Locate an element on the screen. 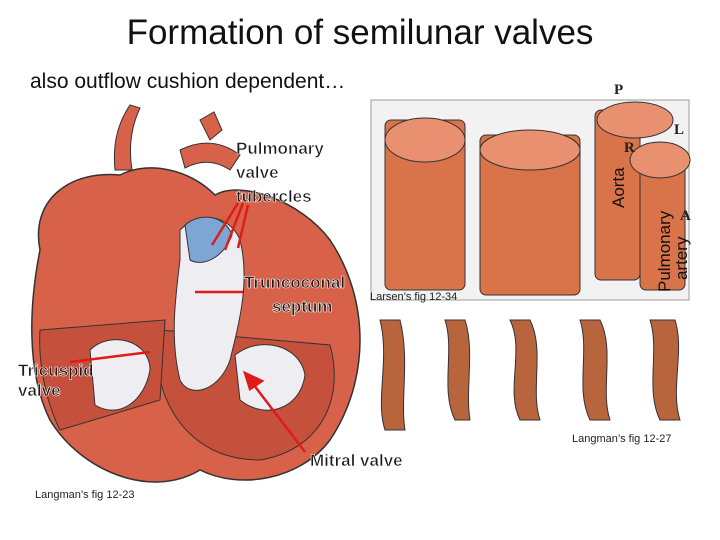  tricuspid-valve-label: Tricuspid valve is located at coordinates (58, 380).